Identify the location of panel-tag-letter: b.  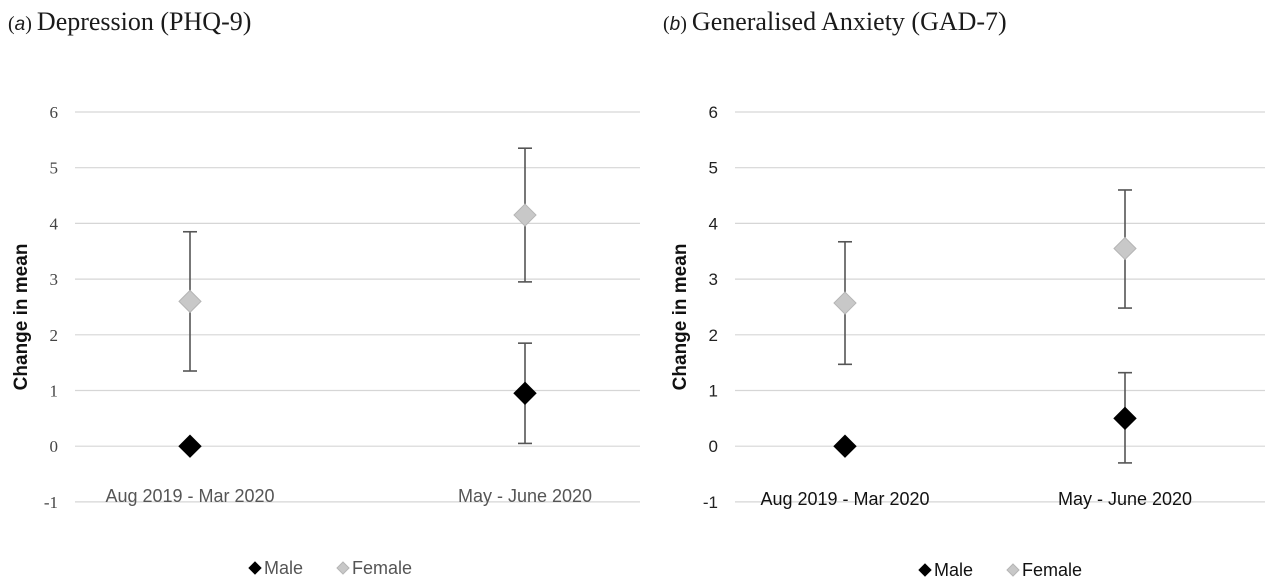
(675, 24).